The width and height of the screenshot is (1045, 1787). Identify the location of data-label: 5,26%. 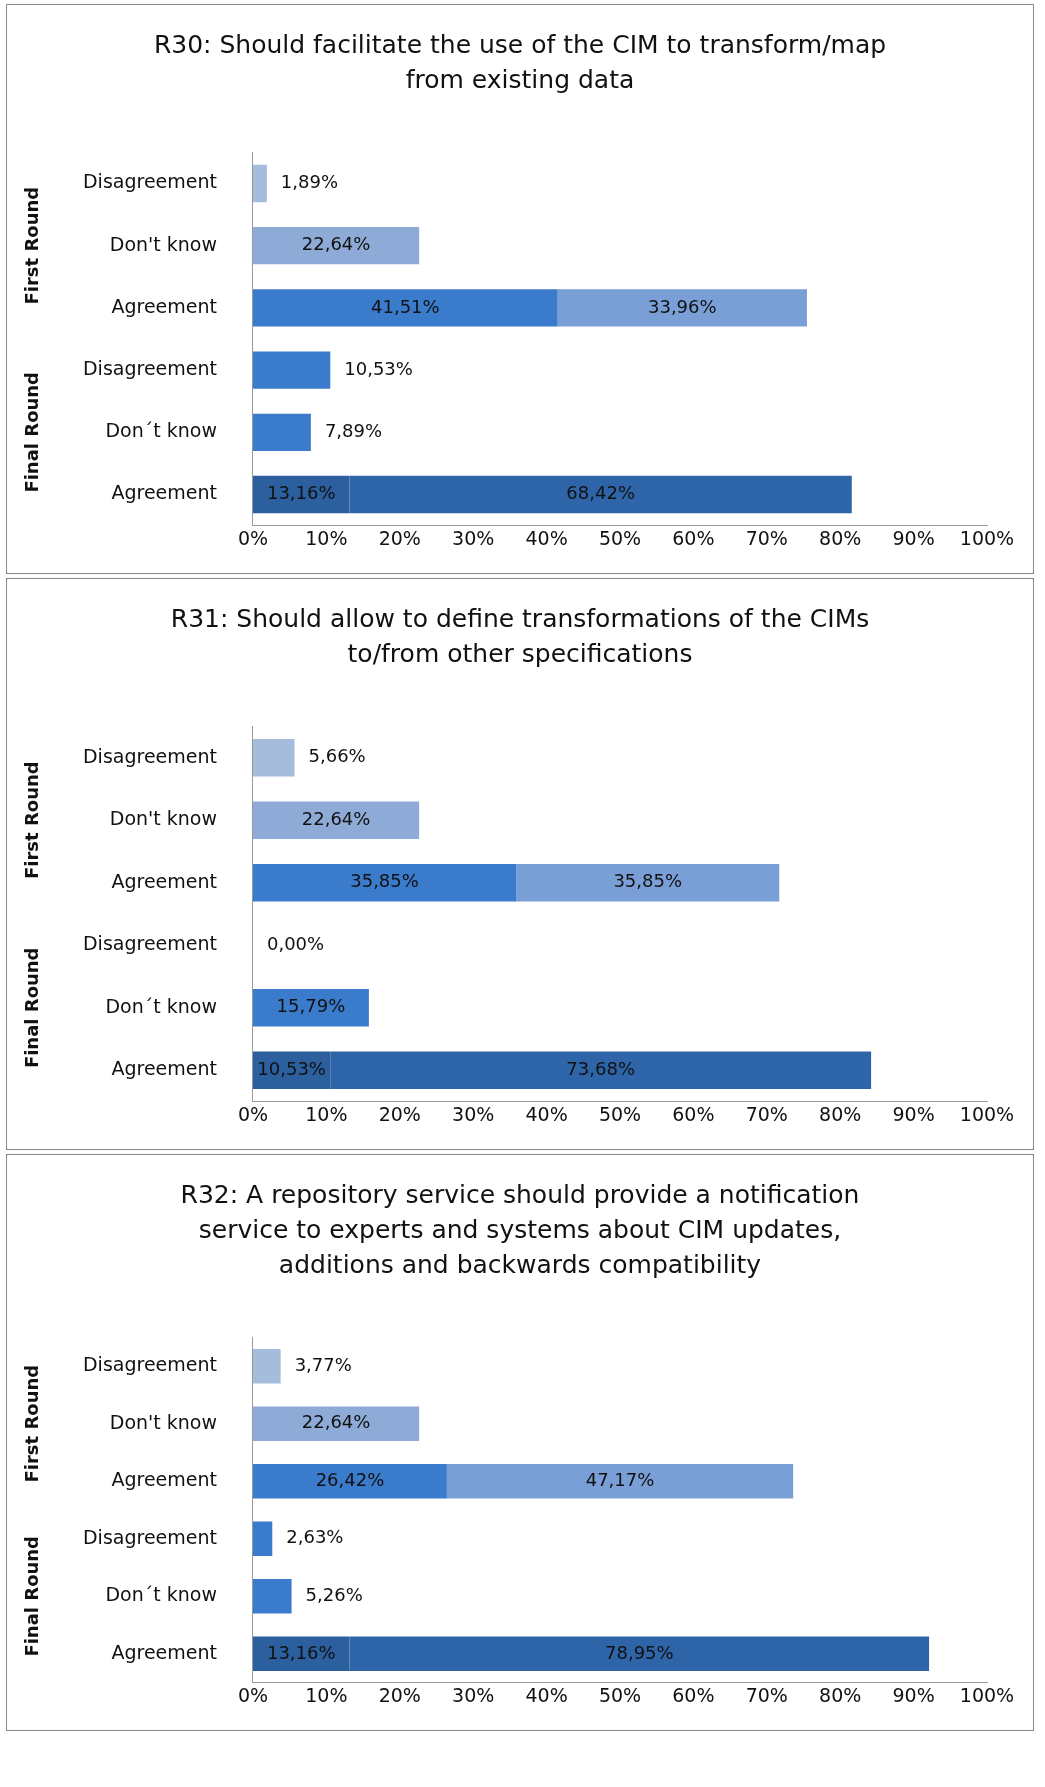
(334, 1594).